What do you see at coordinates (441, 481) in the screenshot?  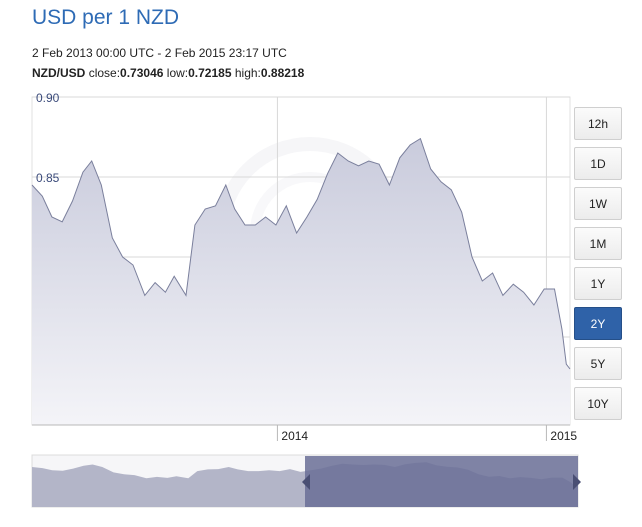 I see `navigator-selection` at bounding box center [441, 481].